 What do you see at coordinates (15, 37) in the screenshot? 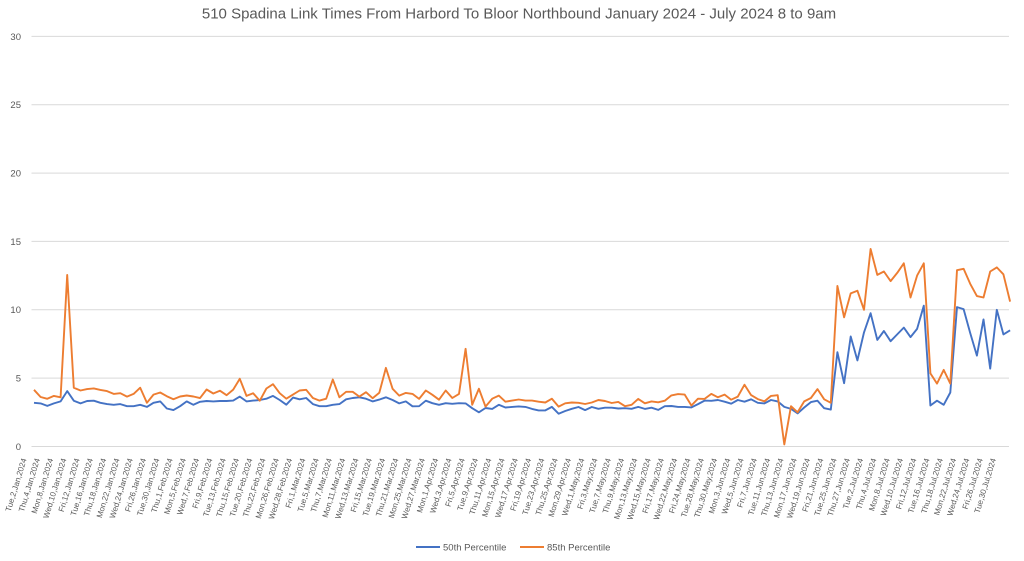
I see `svg-text: 30` at bounding box center [15, 37].